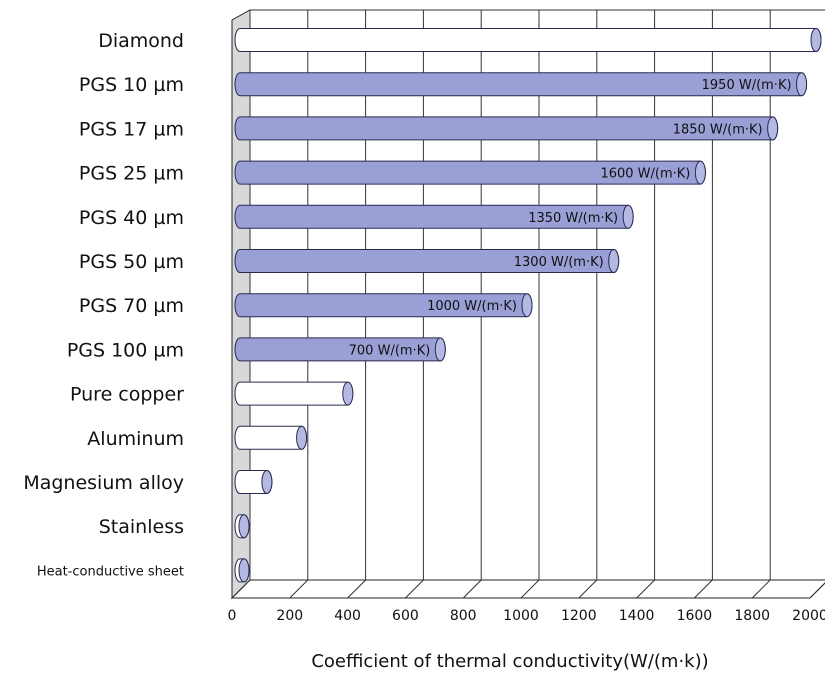  Describe the element at coordinates (390, 350) in the screenshot. I see `data-label: 700 W/(m·K)` at that location.